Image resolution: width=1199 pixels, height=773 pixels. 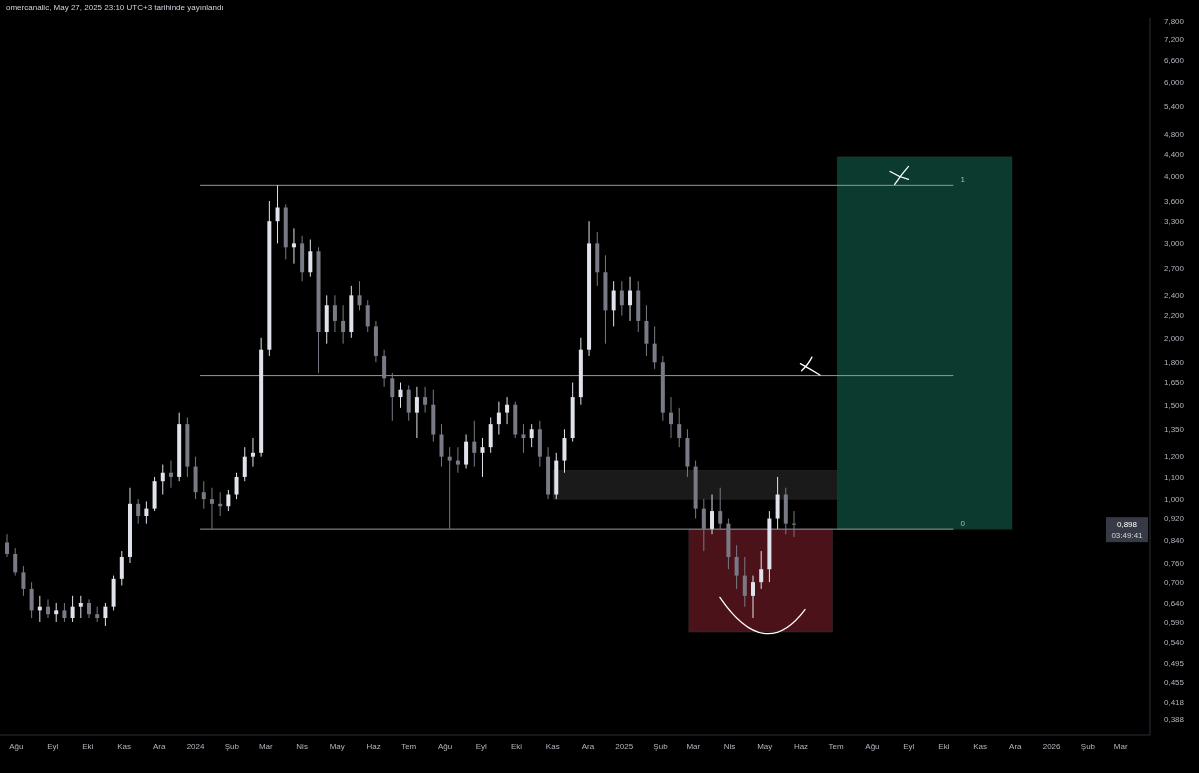 What do you see at coordinates (1174, 134) in the screenshot?
I see `y-tick-label: 4,800` at bounding box center [1174, 134].